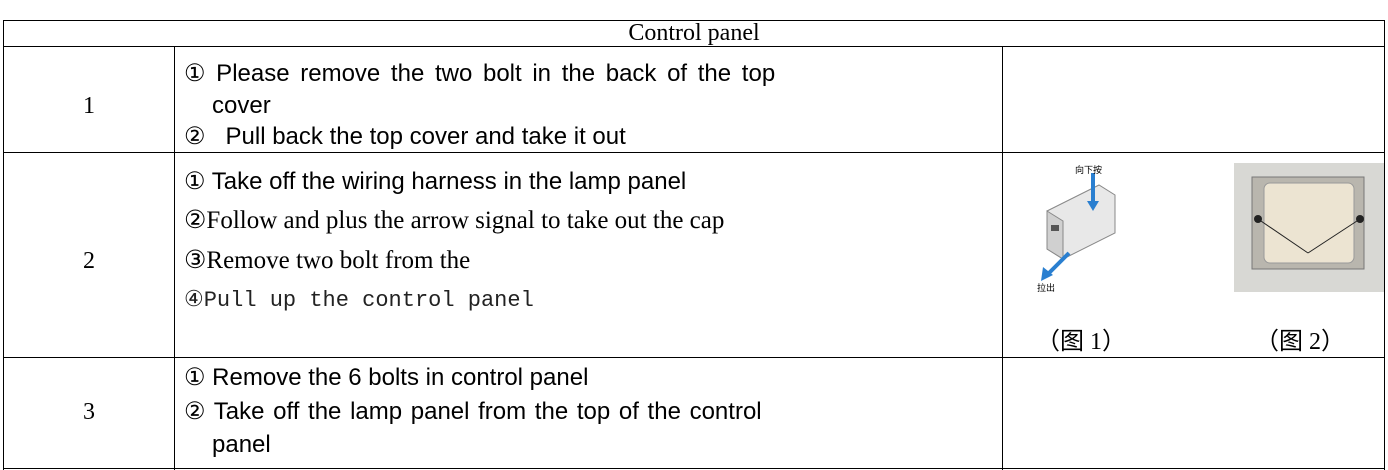 The image size is (1388, 470). What do you see at coordinates (694, 33) in the screenshot?
I see `table-header: Control panel` at bounding box center [694, 33].